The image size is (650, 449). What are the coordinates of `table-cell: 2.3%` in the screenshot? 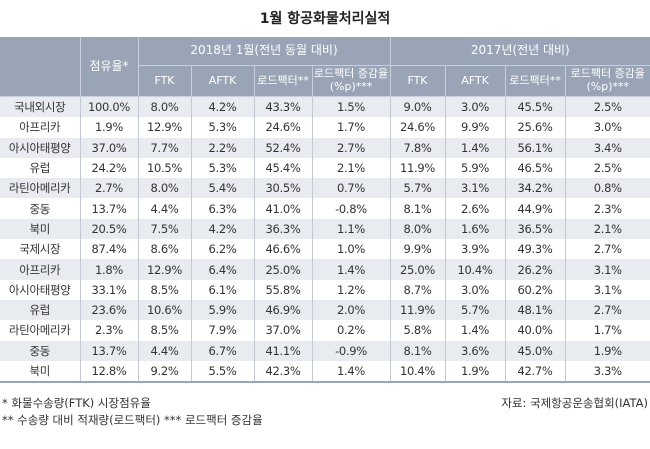 It's located at (108, 330).